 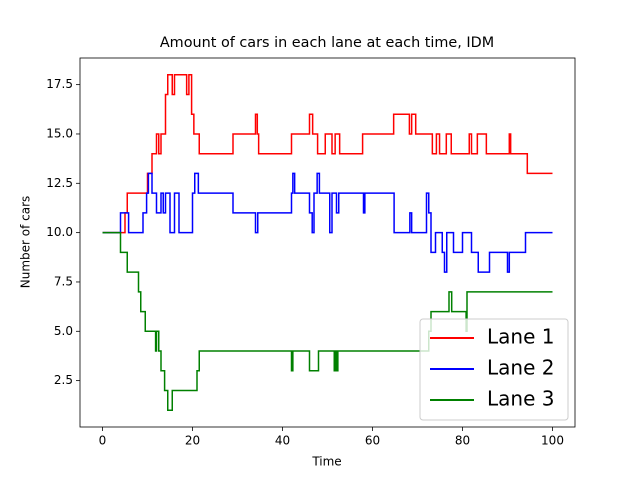 What do you see at coordinates (327, 222) in the screenshot?
I see `series-line` at bounding box center [327, 222].